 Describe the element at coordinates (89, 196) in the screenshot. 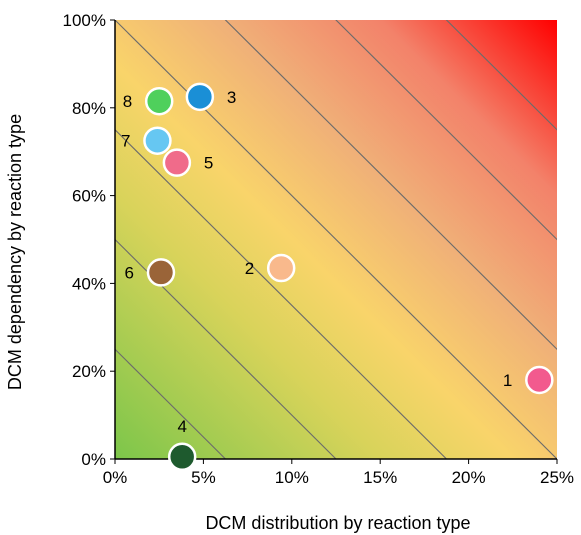

I see `y-tick-label: 60%` at that location.